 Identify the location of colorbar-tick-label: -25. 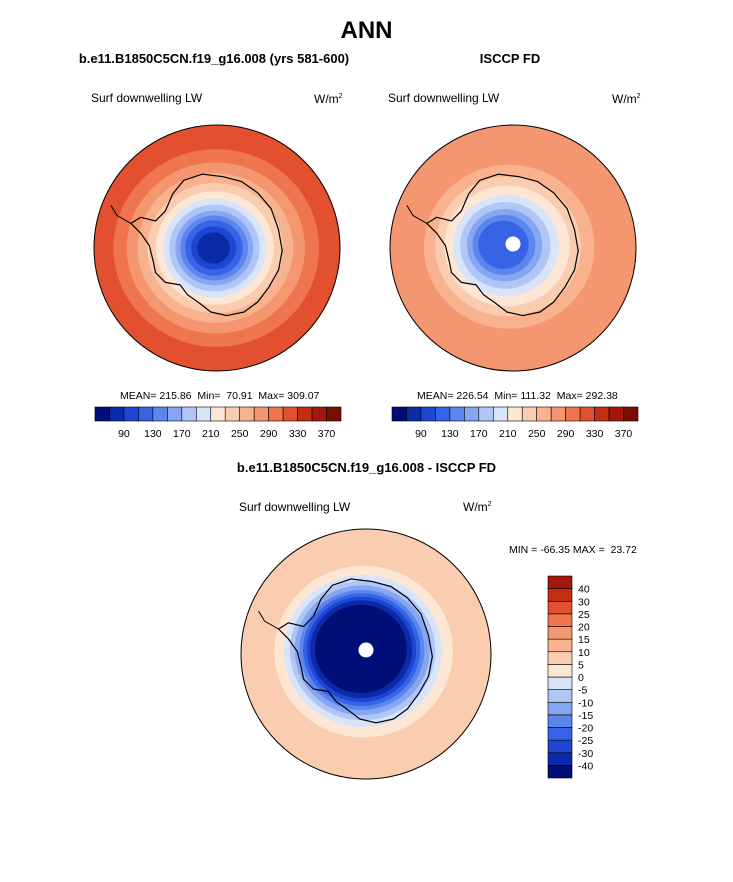
(585, 741).